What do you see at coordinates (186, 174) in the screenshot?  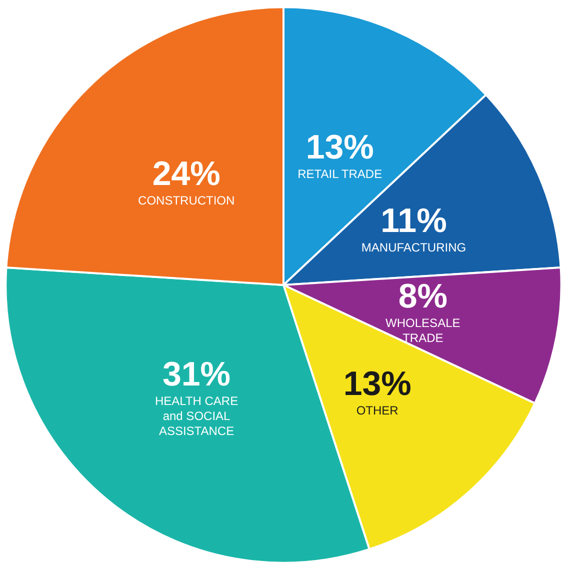 I see `data-label: 24%` at bounding box center [186, 174].